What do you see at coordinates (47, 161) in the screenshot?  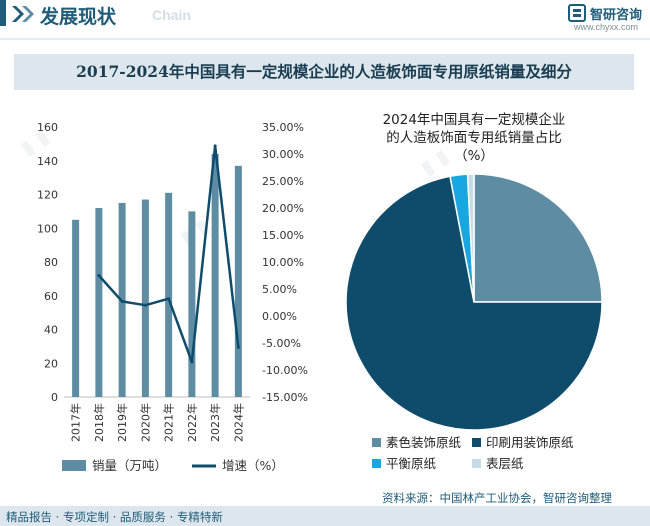 I see `y-left-tick-label: 140` at bounding box center [47, 161].